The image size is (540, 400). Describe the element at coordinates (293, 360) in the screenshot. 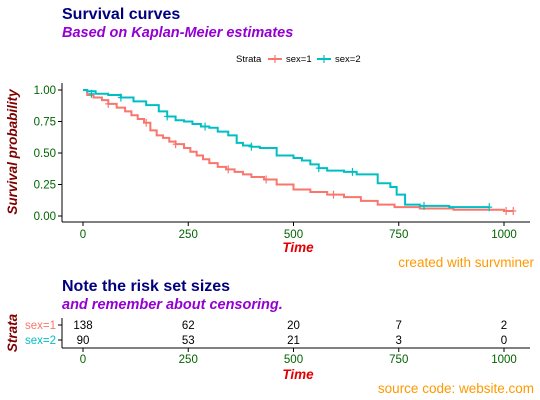

I see `risk-x-tick-label: 500` at that location.